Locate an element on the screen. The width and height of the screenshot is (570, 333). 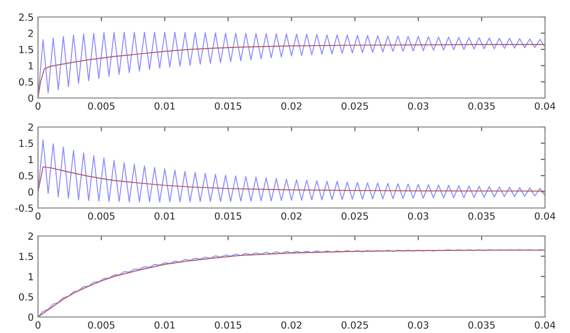
y-tick-label: -0.5 is located at coordinates (24, 208).